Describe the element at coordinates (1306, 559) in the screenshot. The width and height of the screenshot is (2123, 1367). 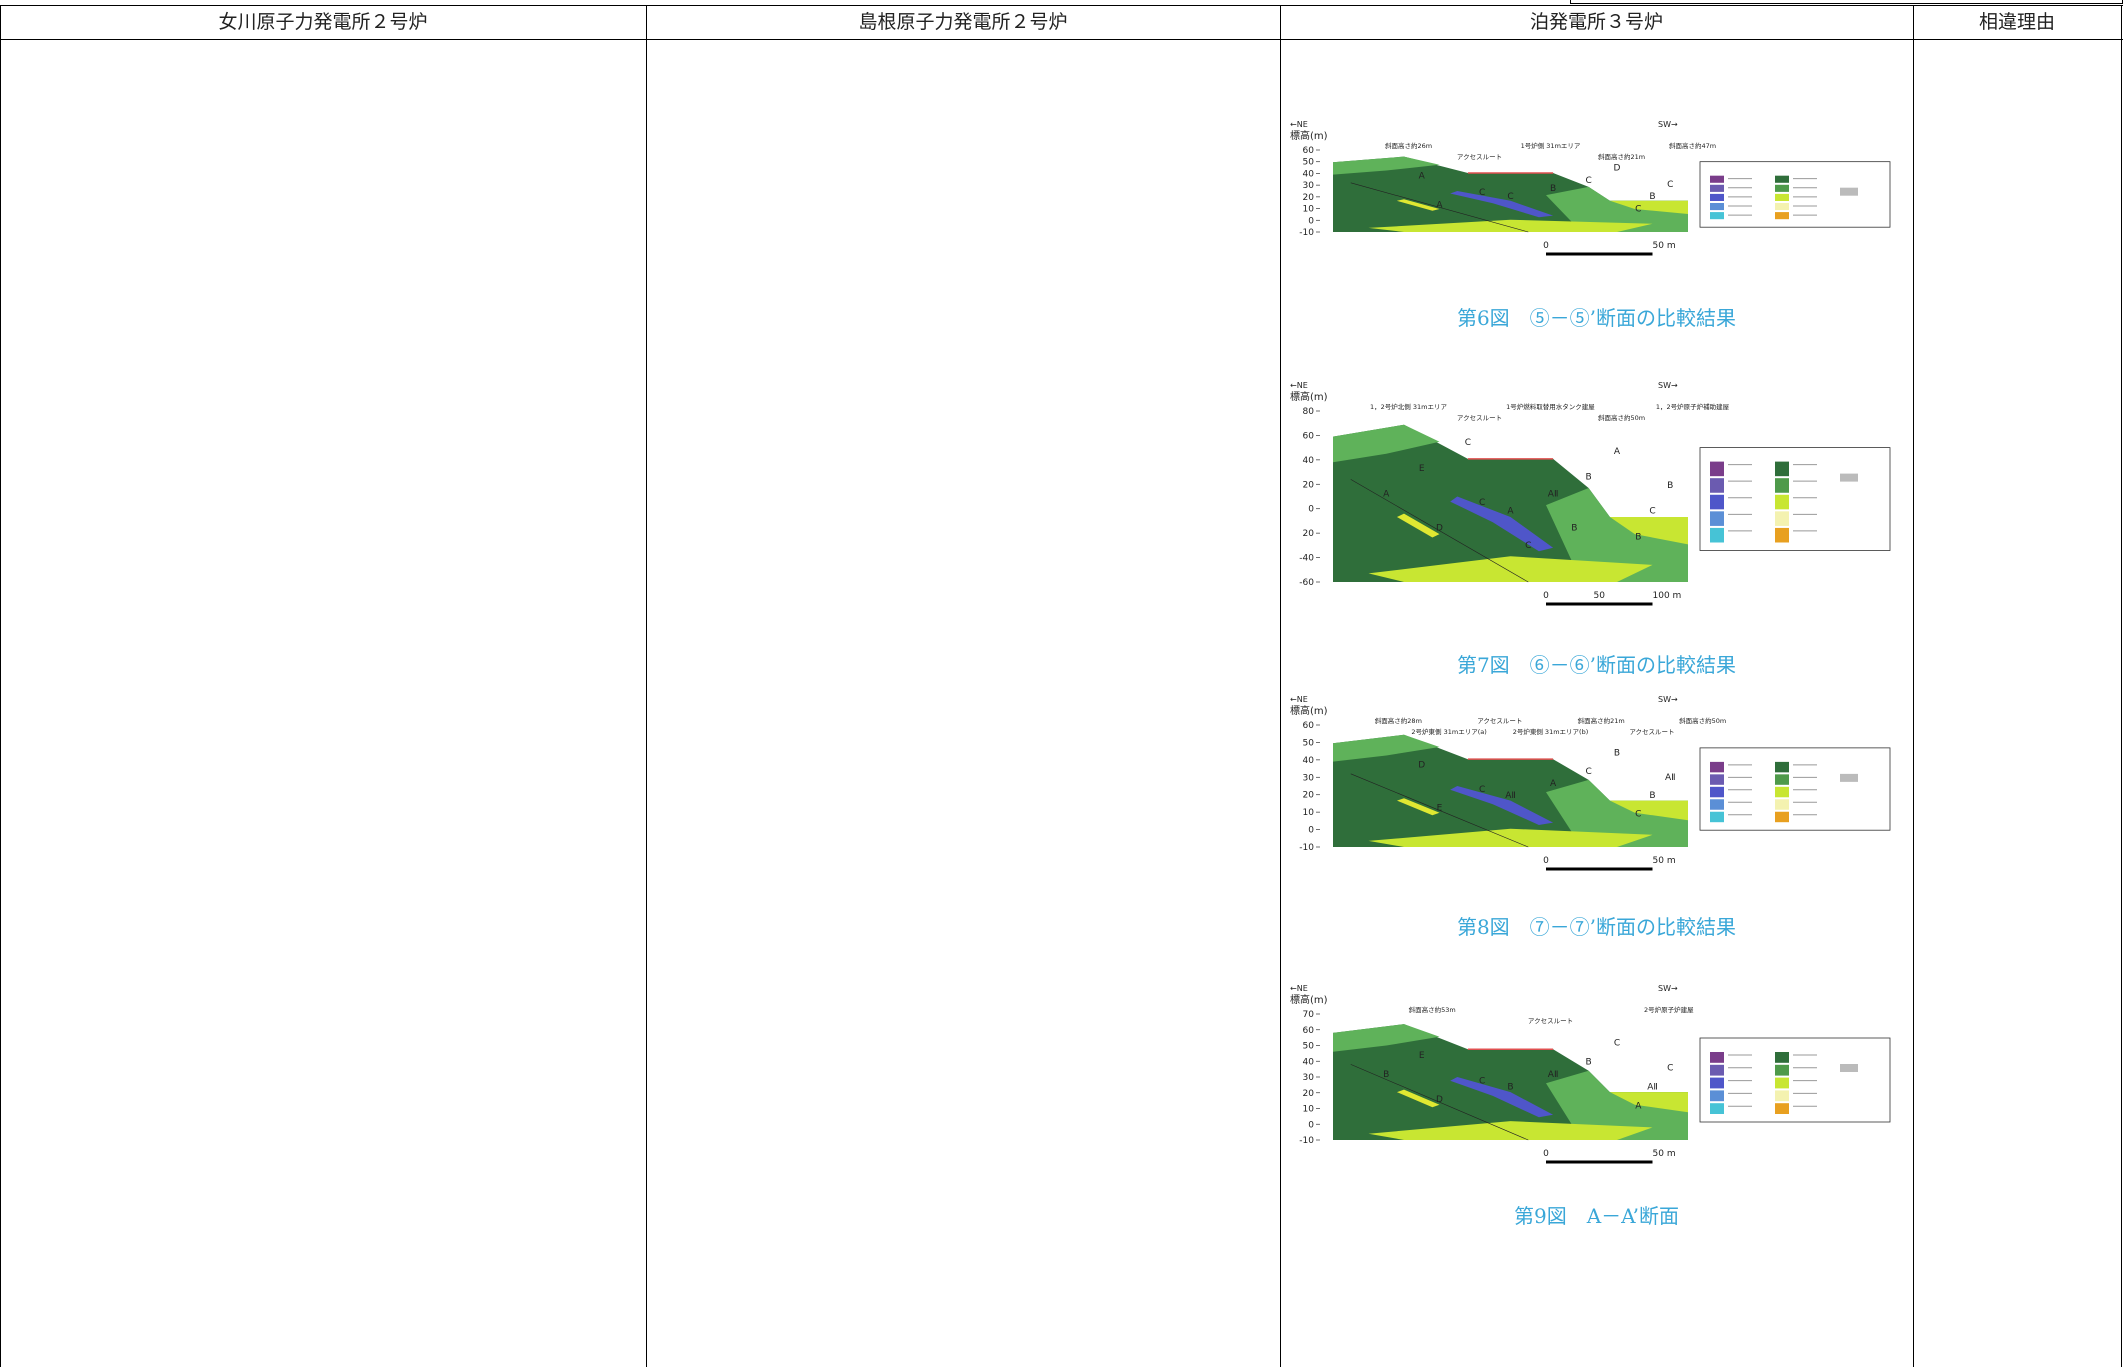
I see `tick-label: -40` at that location.